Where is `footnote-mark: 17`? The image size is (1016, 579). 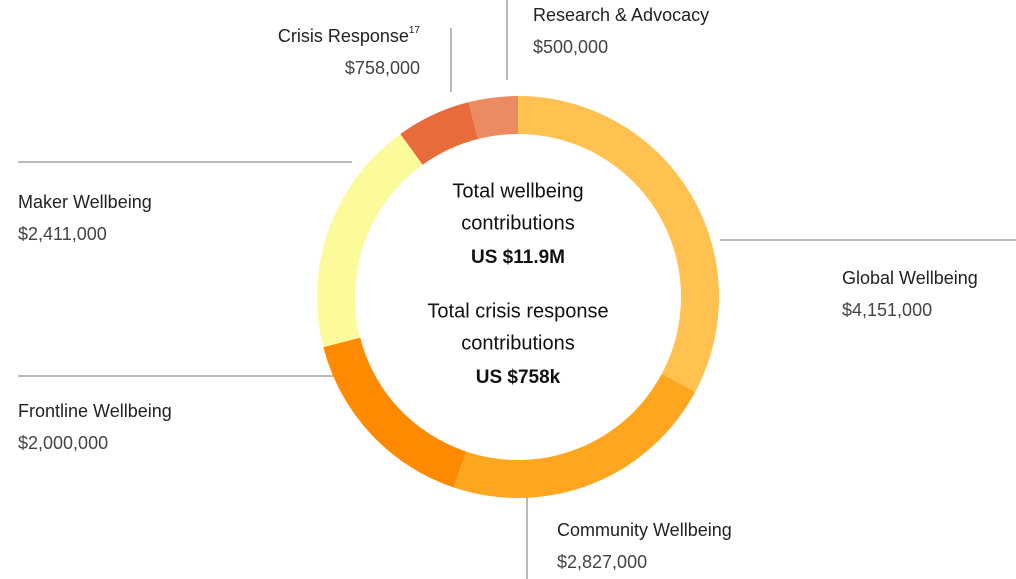
footnote-mark: 17 is located at coordinates (415, 30).